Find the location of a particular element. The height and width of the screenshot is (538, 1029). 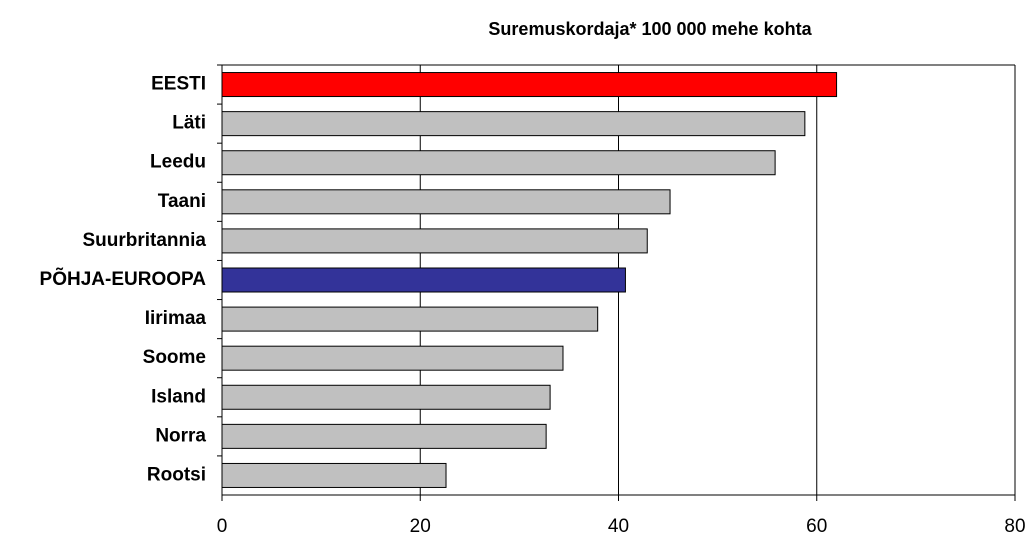

y-tick-label: Rootsi is located at coordinates (176, 474).